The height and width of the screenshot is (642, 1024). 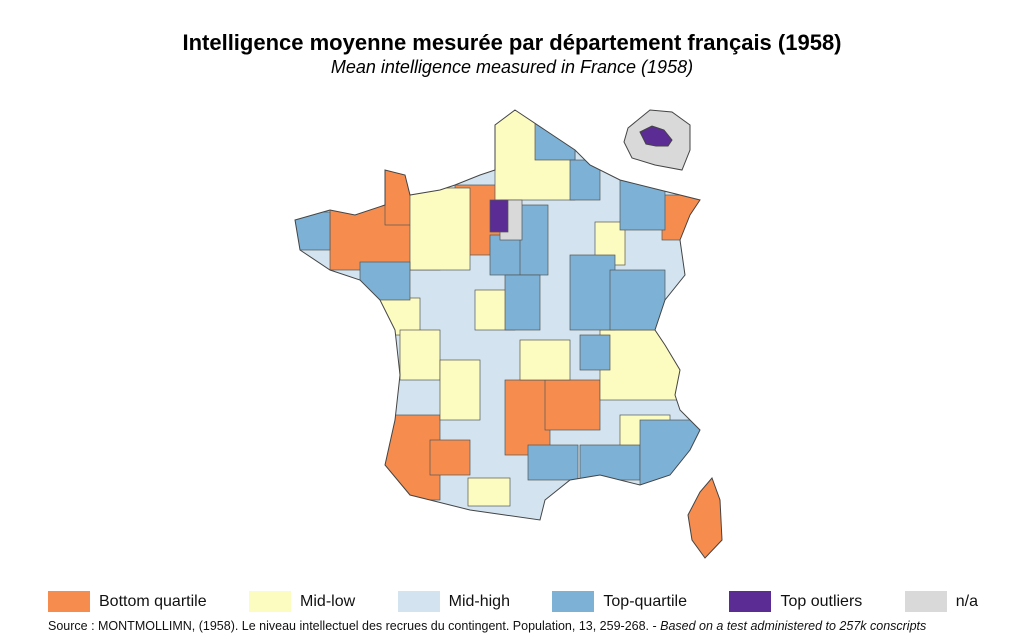 I want to click on corsica, so click(x=705, y=518).